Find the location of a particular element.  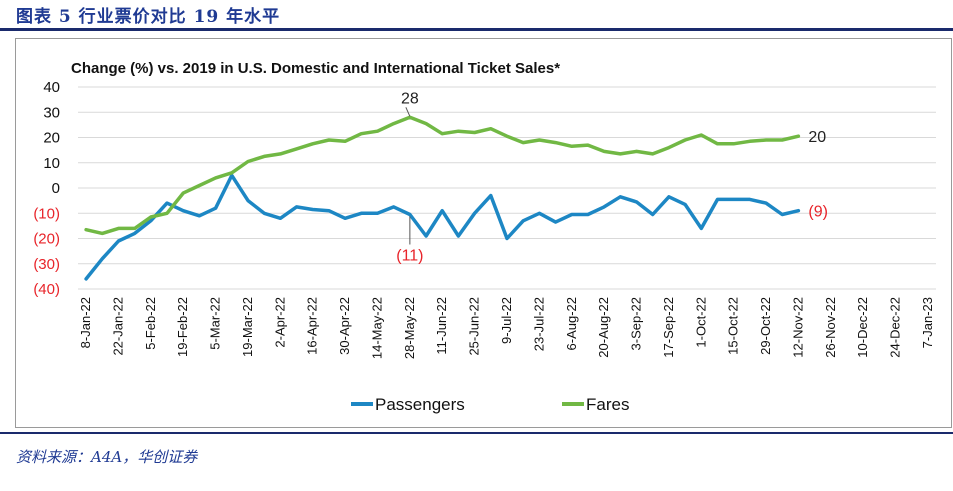

x-tick-label: 1-Oct-22 is located at coordinates (700, 322).